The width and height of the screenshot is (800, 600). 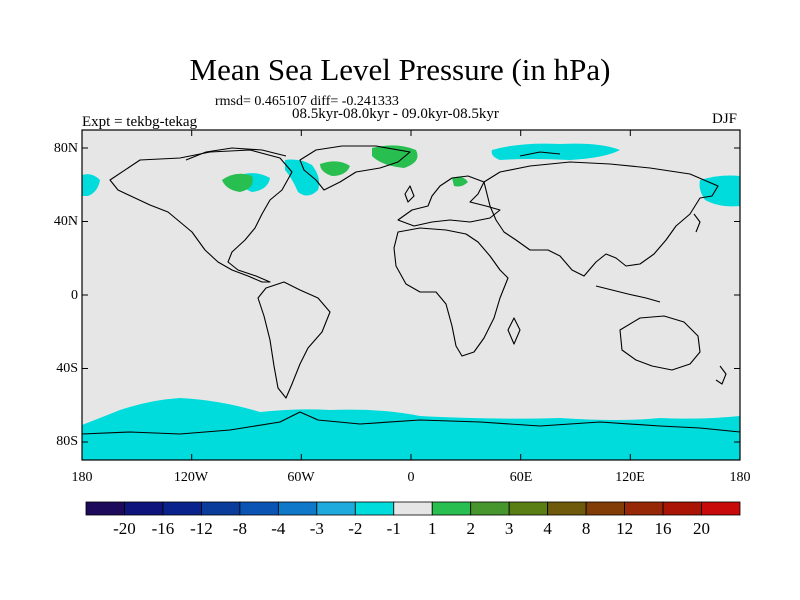 I want to click on colorbar-label: 12, so click(x=625, y=528).